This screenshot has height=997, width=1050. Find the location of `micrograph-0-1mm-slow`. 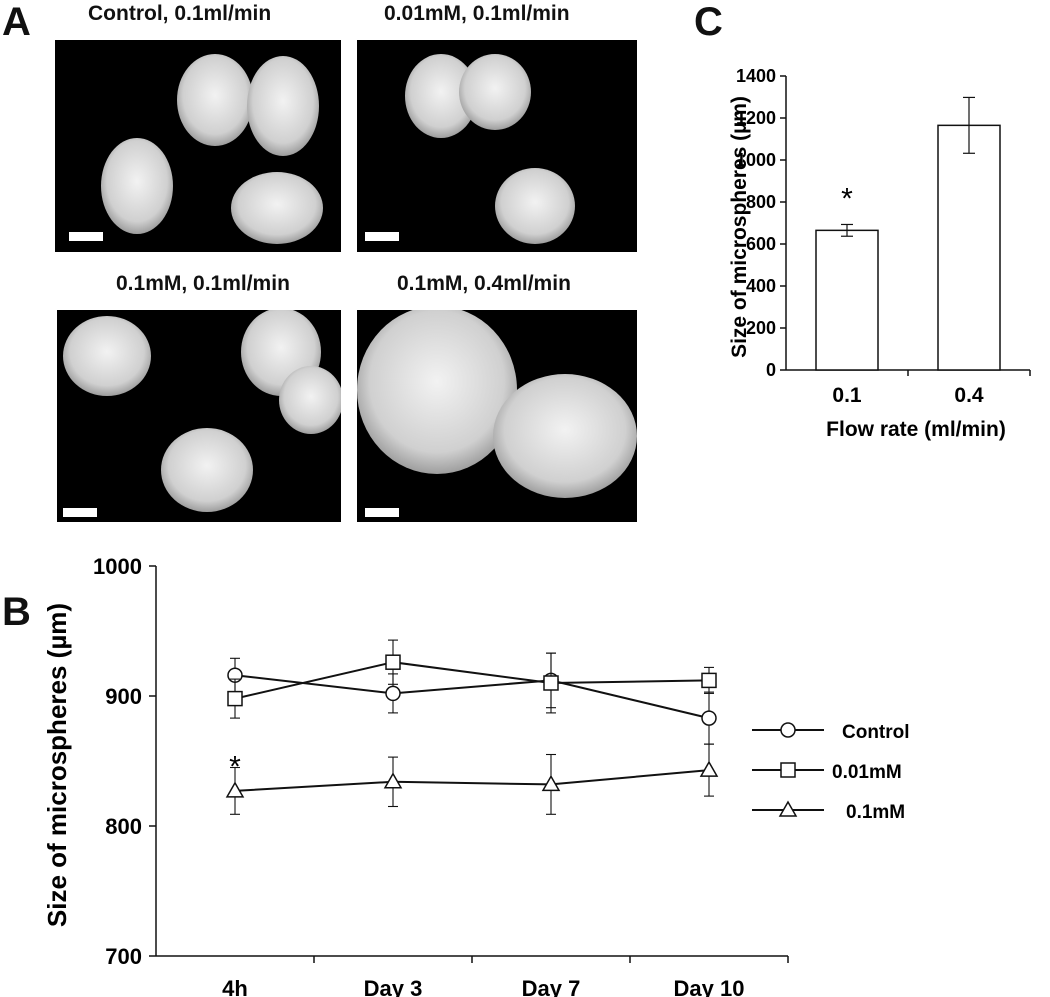

micrograph-0-1mm-slow is located at coordinates (199, 416).